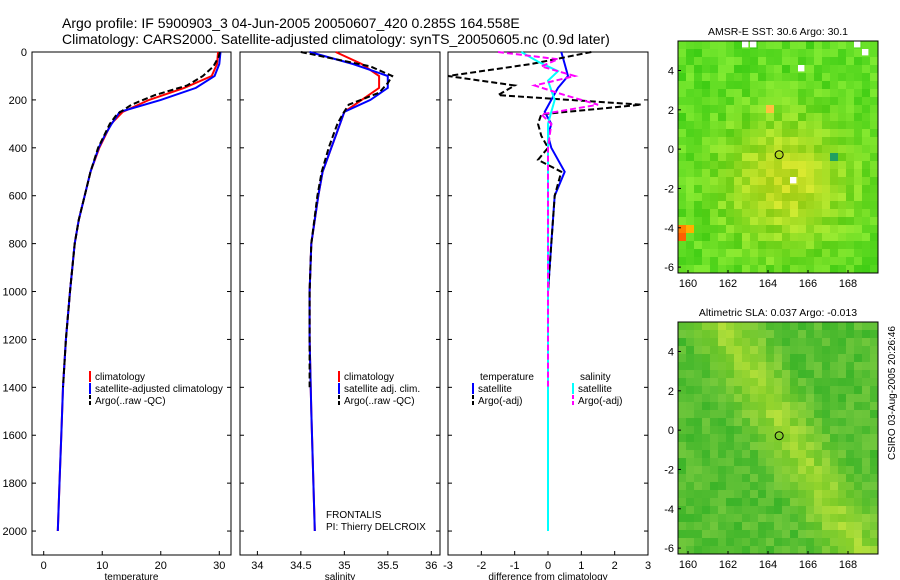 The height and width of the screenshot is (580, 900). I want to click on y-tick-label: 1600, so click(15, 436).